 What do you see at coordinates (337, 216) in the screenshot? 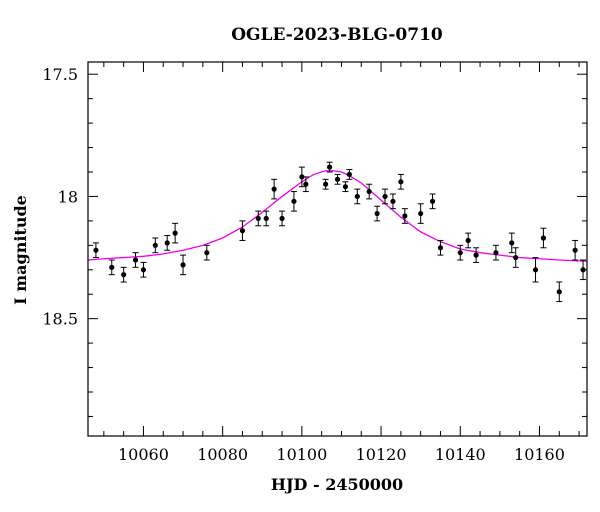
I see `model-curve` at bounding box center [337, 216].